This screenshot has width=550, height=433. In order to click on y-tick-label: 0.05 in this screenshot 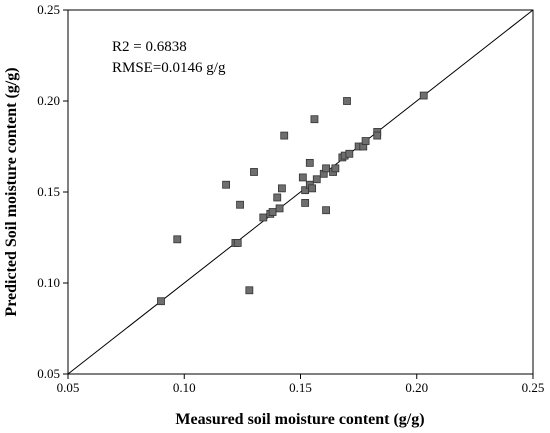, I will do `click(48, 373)`.